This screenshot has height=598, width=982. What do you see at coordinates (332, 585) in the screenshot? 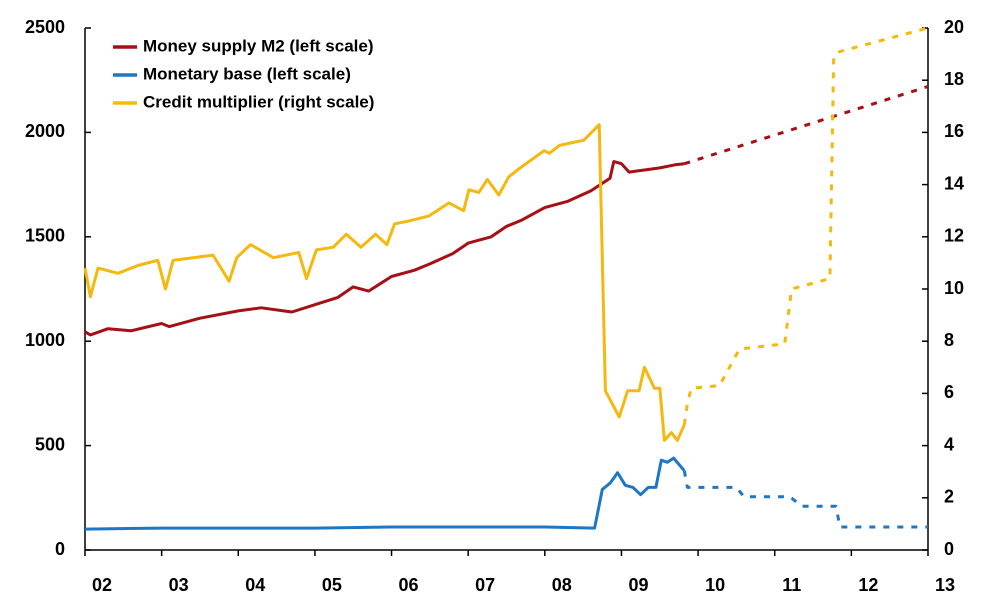
I see `x-tick-label: 05` at bounding box center [332, 585].